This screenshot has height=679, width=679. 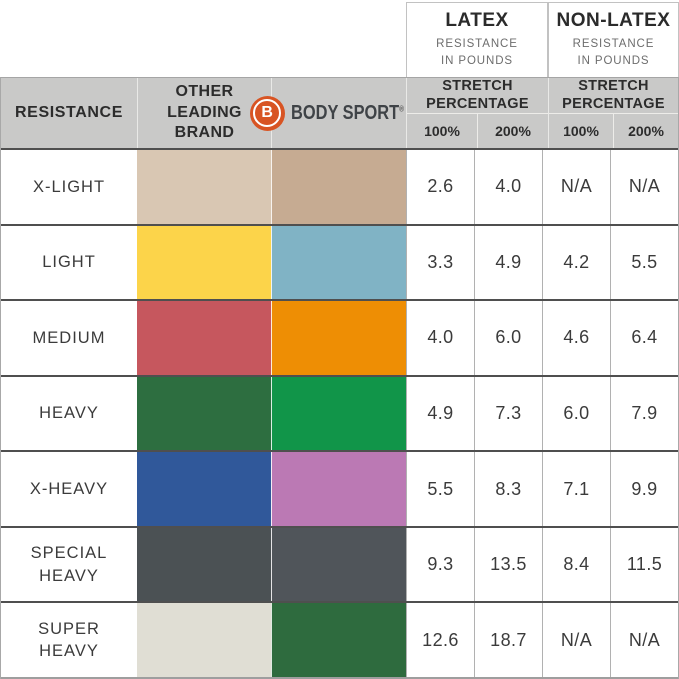 I want to click on latex-100-header: 100%, so click(x=442, y=131).